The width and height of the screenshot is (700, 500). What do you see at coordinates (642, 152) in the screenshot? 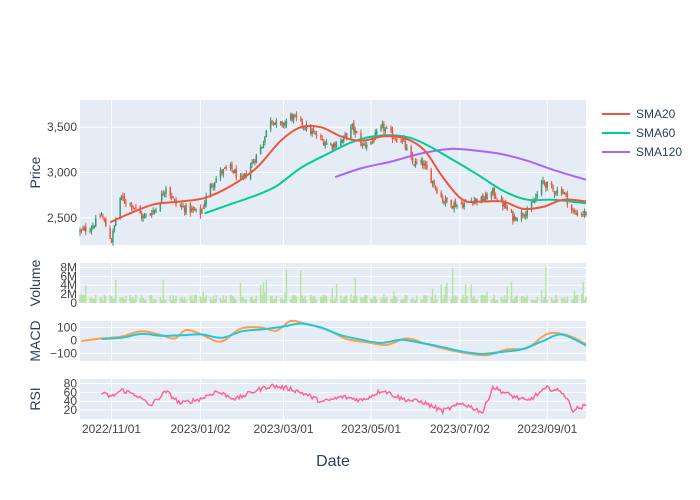
I see `legend-item-sma120: SMA120` at bounding box center [642, 152].